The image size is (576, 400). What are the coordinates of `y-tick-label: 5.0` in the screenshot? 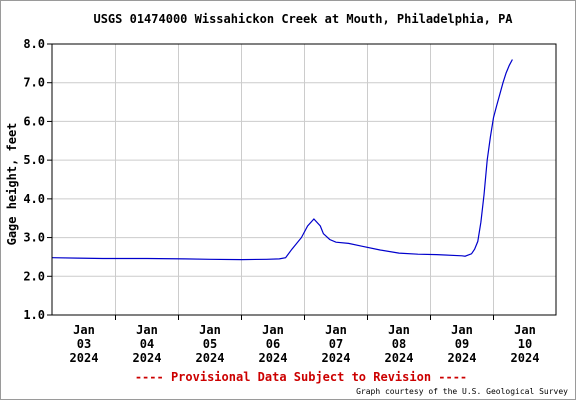 It's located at (34, 160).